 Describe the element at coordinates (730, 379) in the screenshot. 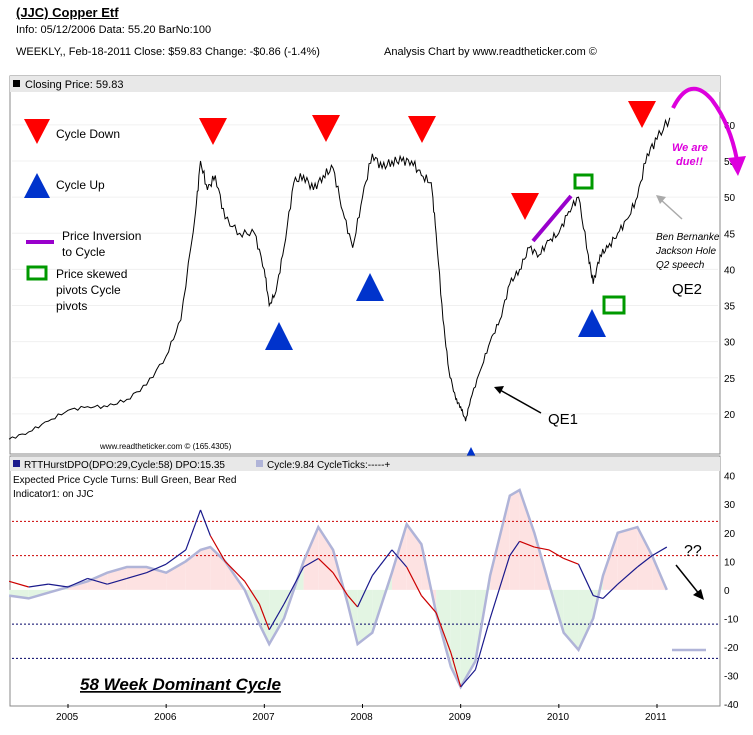

I see `price-y-tick-label: 25` at that location.